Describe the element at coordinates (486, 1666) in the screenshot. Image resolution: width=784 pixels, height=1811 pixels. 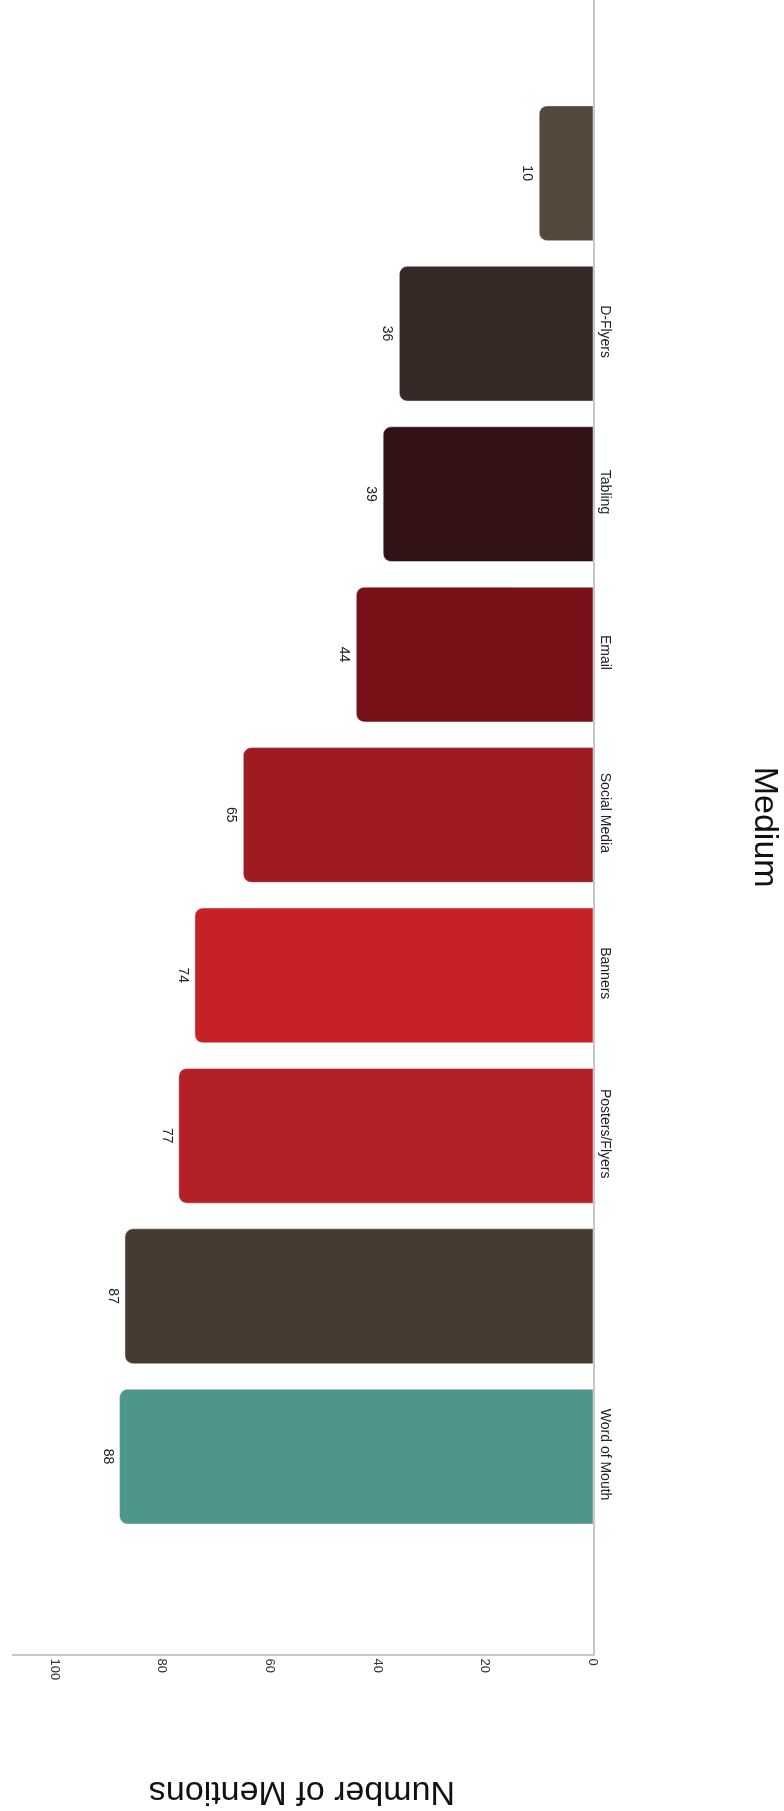
I see `x-tick-label: 20` at that location.